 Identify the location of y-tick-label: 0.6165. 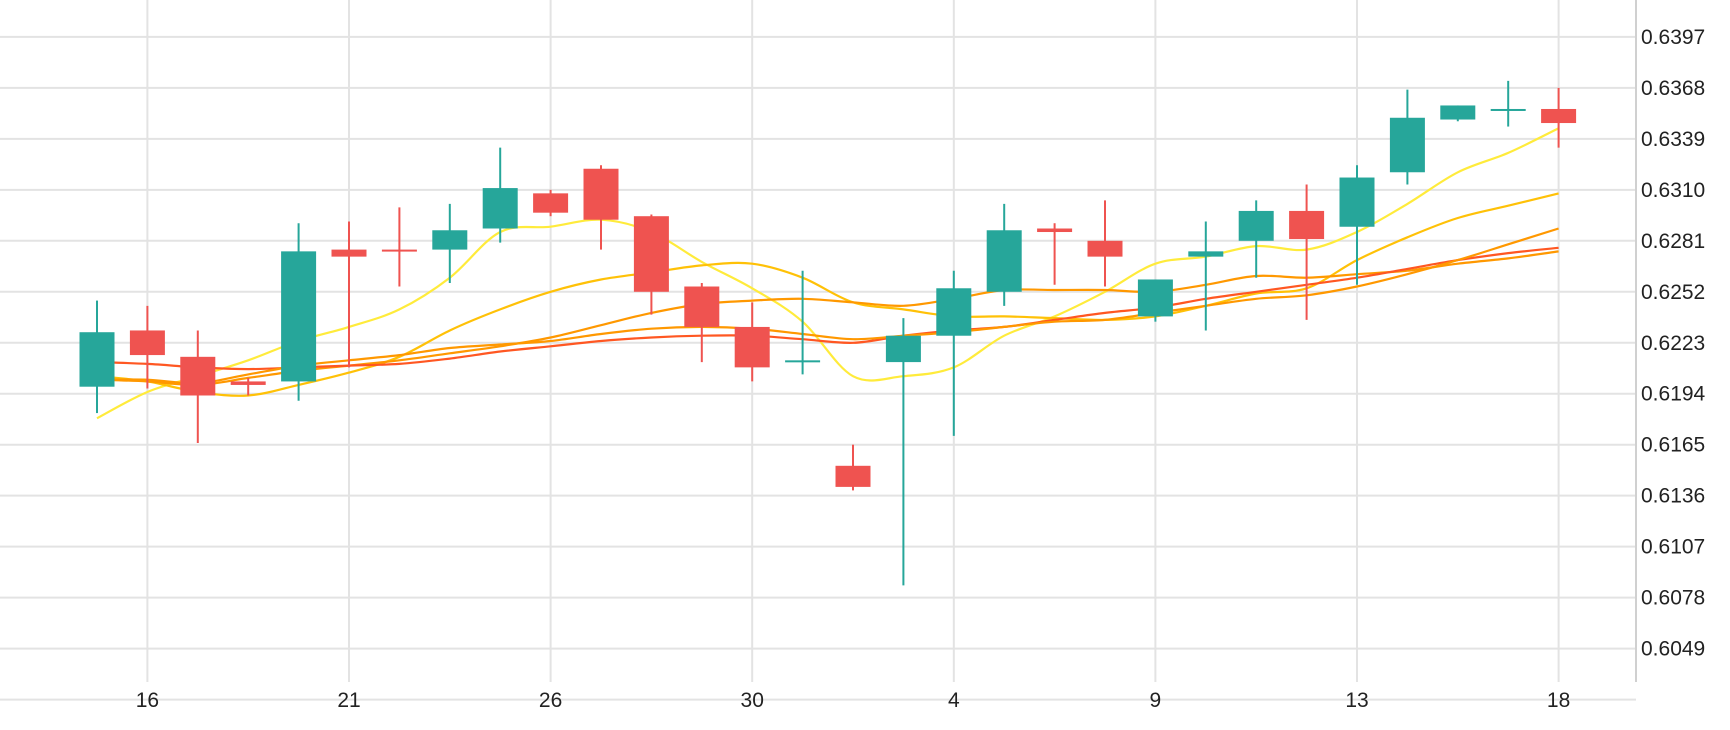
(1673, 445).